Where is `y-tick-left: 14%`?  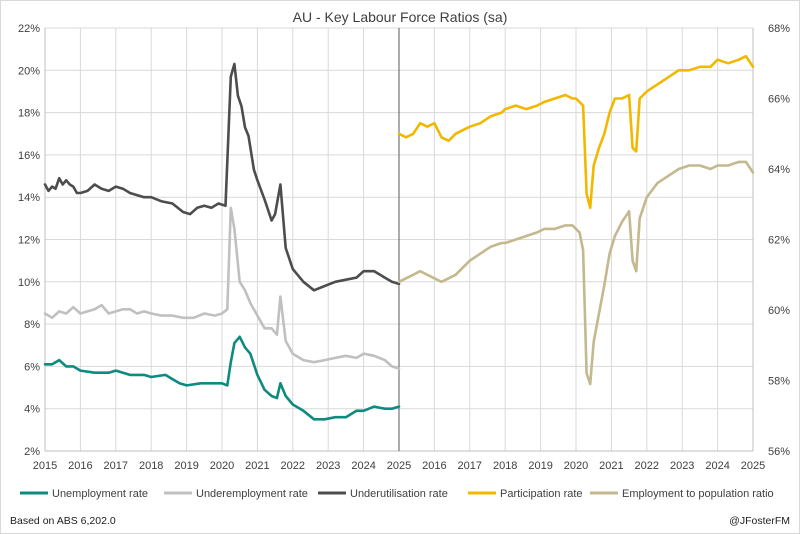 y-tick-left: 14% is located at coordinates (29, 198).